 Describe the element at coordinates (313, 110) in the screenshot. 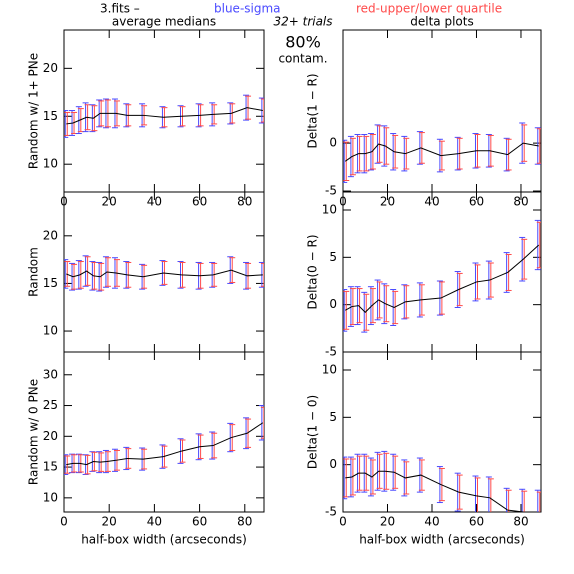

I see `y-axis-label: Delta(1 − R)` at that location.